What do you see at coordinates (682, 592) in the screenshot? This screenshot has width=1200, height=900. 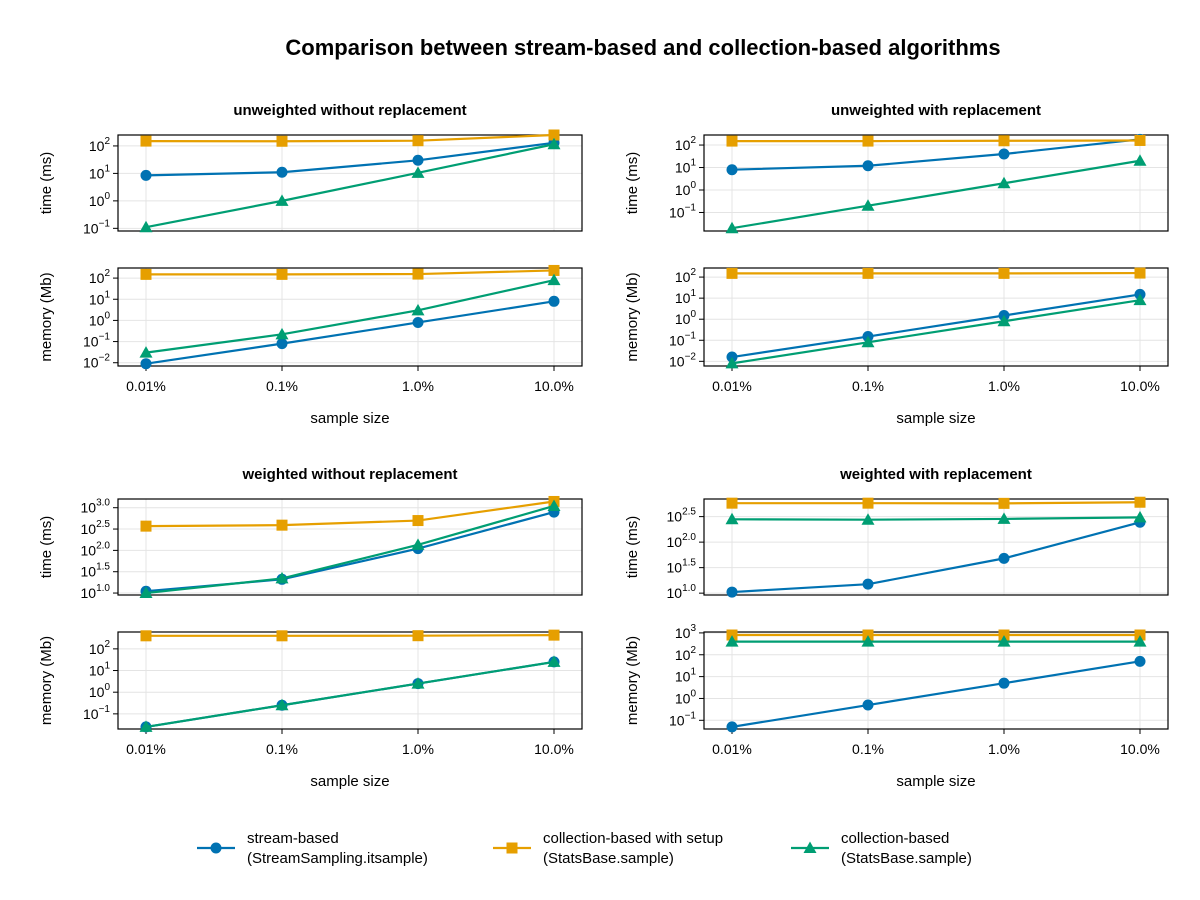 I see `y-tick-label: 101.0` at bounding box center [682, 592].